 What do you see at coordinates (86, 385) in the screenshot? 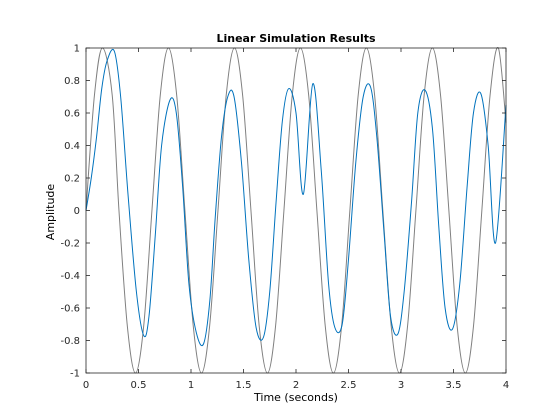
I see `x-tick-label: 0` at bounding box center [86, 385].